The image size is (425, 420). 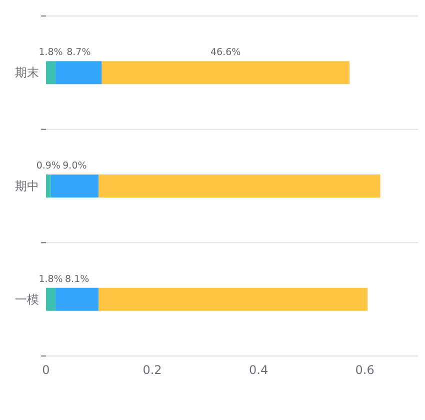 I want to click on data-label: 46.6%, so click(x=225, y=52).